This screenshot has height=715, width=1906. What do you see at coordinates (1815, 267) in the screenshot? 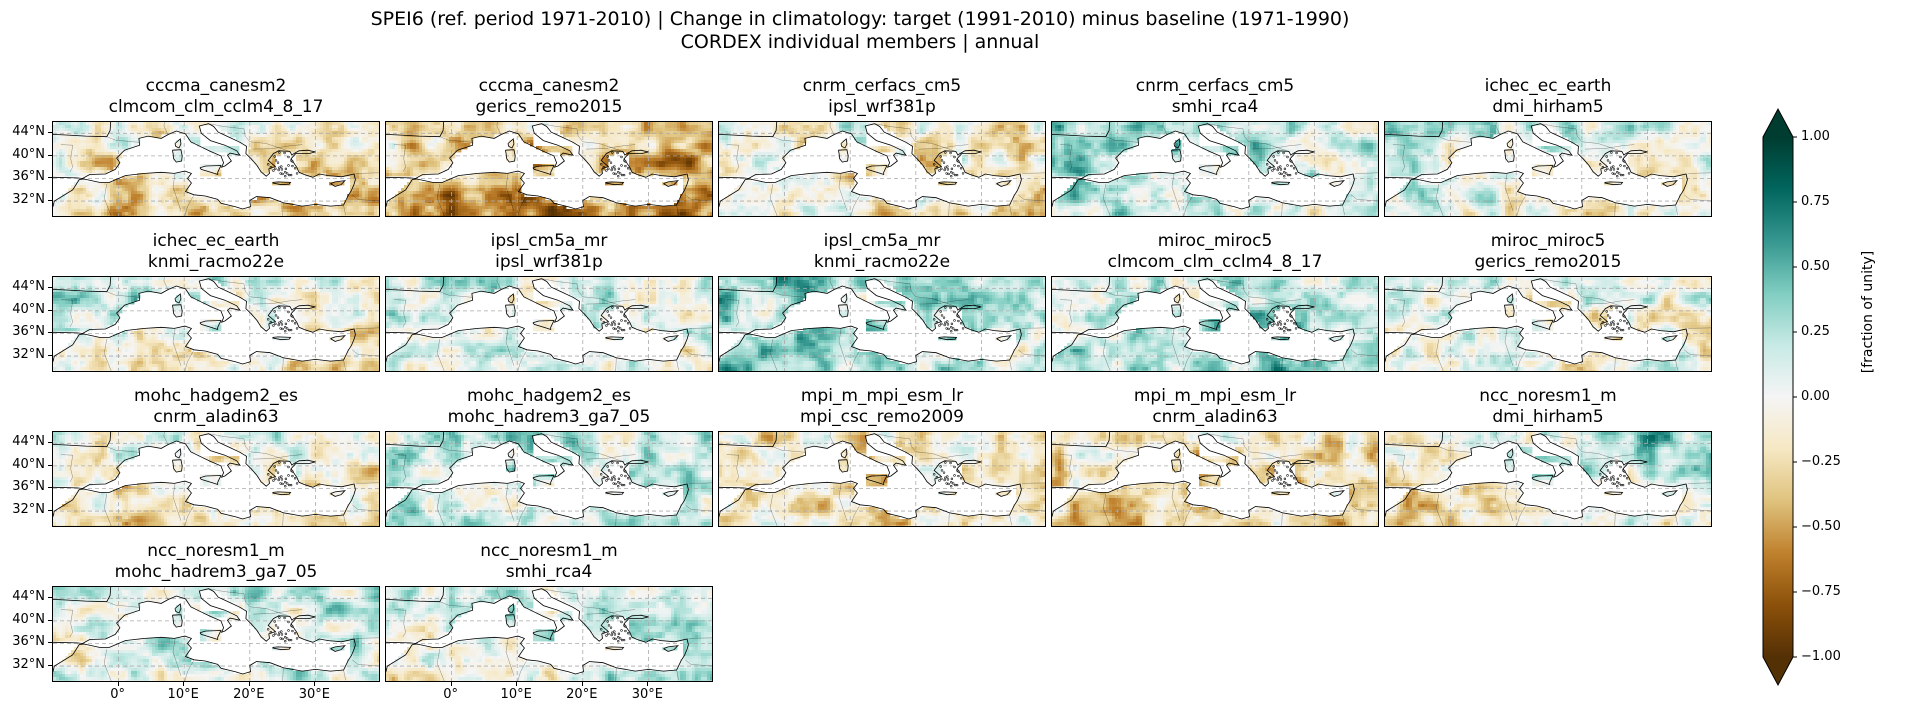
I see `colorbar-tick-label: 0.50` at bounding box center [1815, 267].